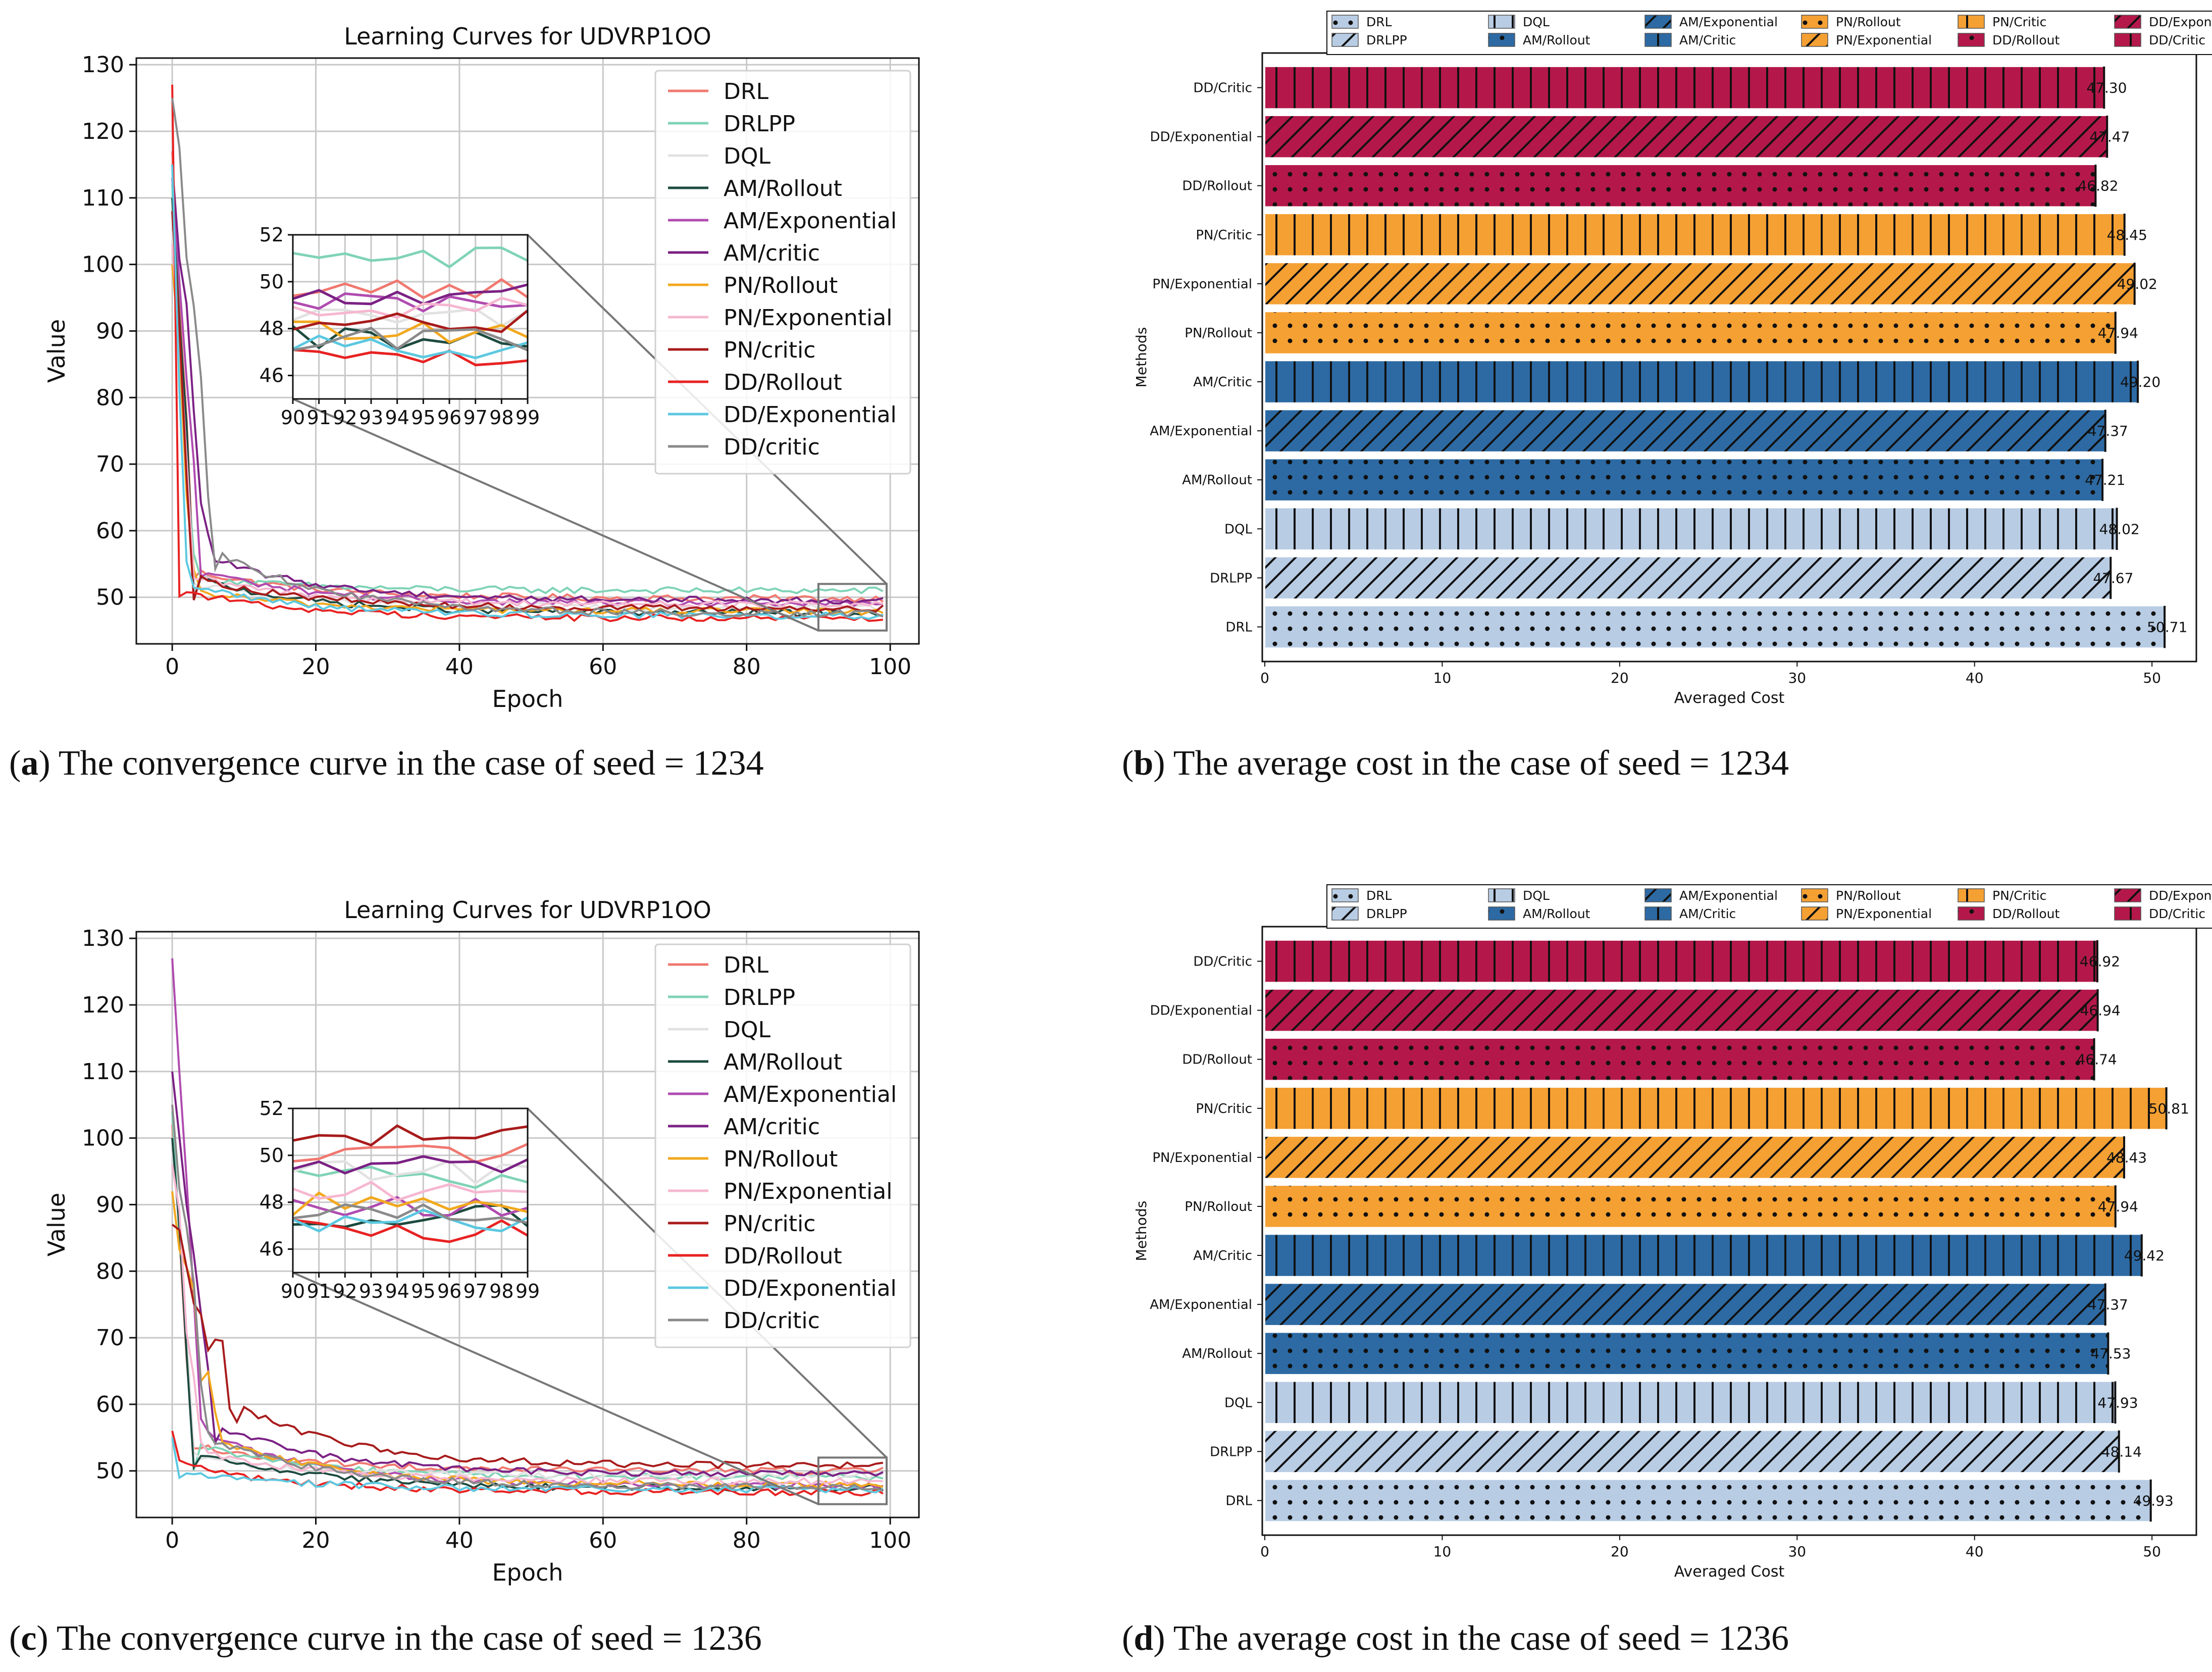 The width and height of the screenshot is (2212, 1672). What do you see at coordinates (410, 357) in the screenshot?
I see `inset-series-line-dd-rollout` at bounding box center [410, 357].